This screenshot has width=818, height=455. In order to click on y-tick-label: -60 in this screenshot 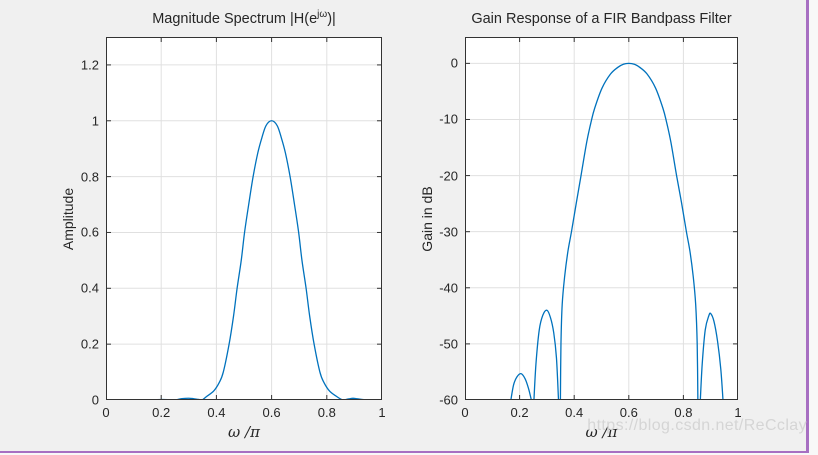, I will do `click(448, 400)`.